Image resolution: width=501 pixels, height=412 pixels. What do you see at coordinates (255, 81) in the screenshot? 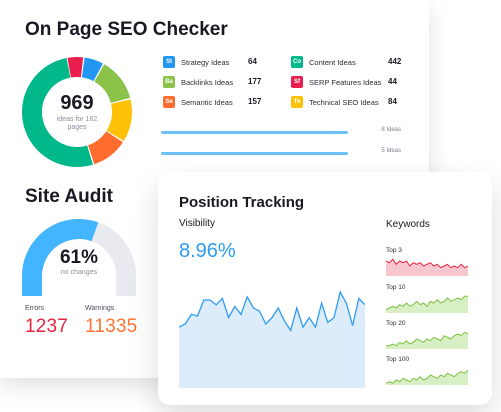
I see `idea-count: 177` at bounding box center [255, 81].